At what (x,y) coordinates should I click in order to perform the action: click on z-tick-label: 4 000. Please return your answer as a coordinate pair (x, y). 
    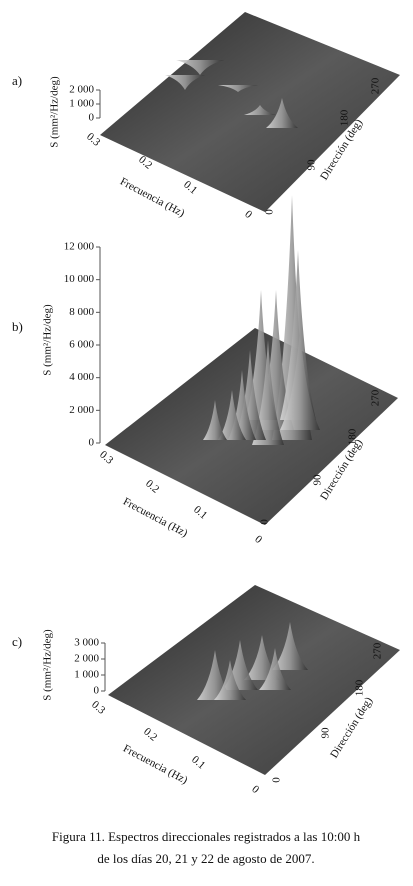
    Looking at the image, I should click on (81, 377).